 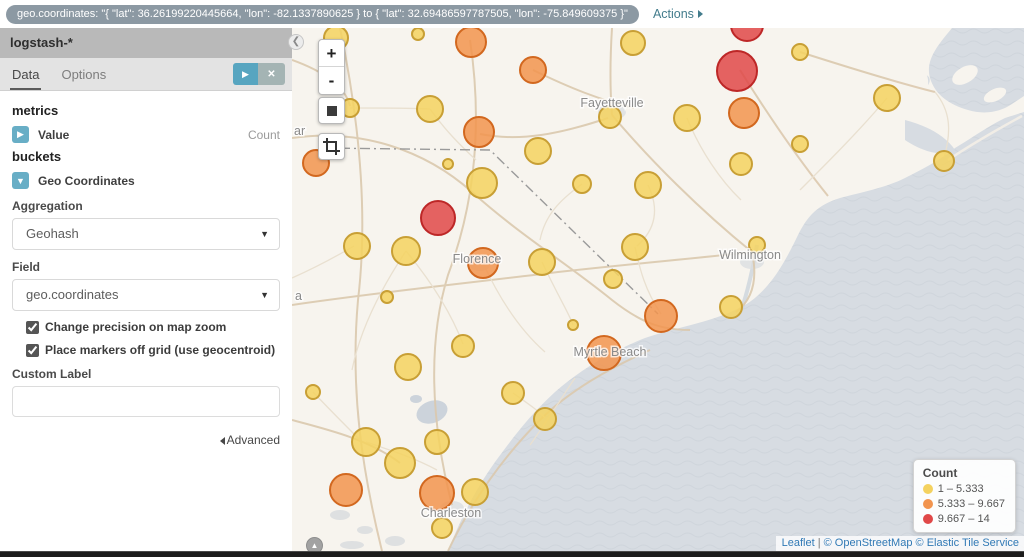 I want to click on buckets-heading: buckets, so click(x=37, y=156).